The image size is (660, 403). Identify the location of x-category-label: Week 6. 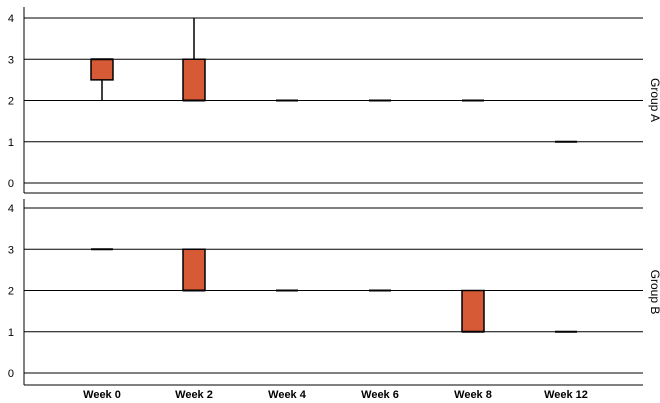
(380, 395).